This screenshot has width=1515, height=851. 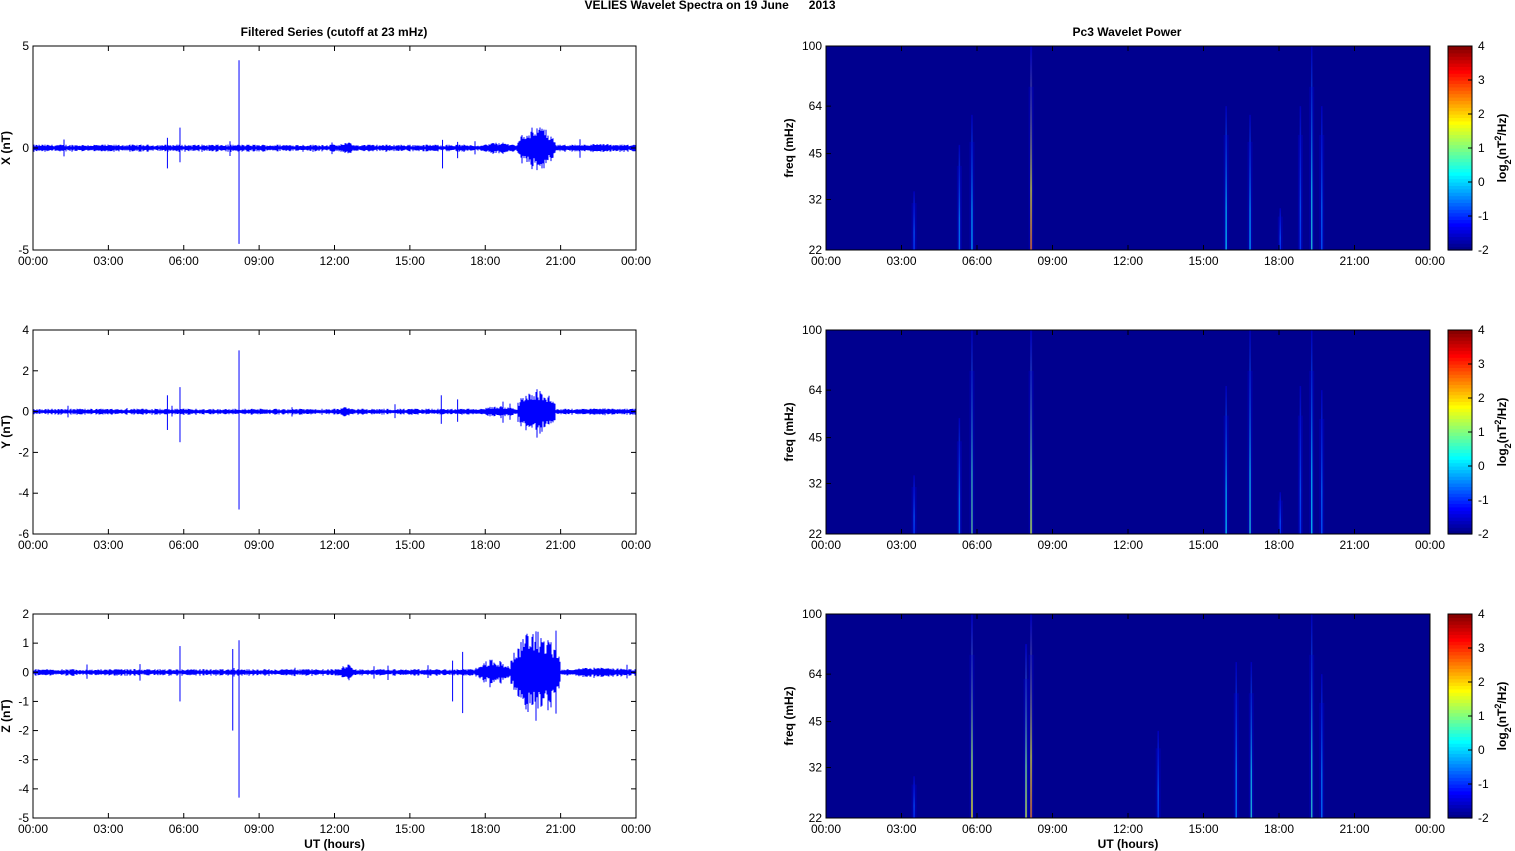 What do you see at coordinates (23, 452) in the screenshot?
I see `y-tick-label: -2` at bounding box center [23, 452].